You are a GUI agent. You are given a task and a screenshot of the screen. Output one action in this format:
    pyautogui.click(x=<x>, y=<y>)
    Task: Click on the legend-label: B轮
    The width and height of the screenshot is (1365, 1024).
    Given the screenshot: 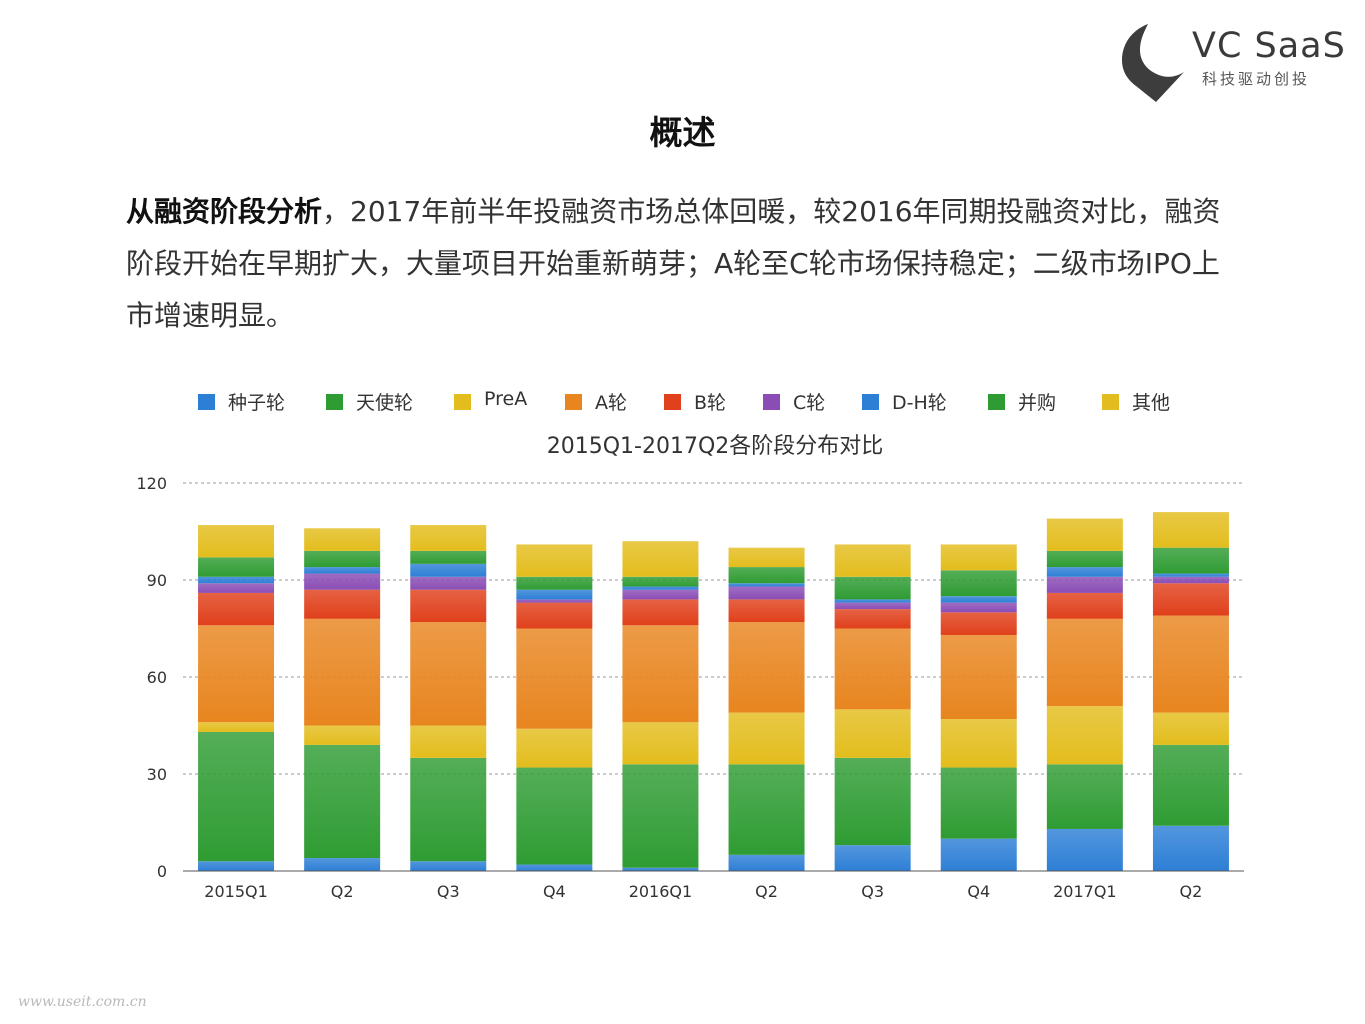 What is the action you would take?
    pyautogui.click(x=710, y=403)
    